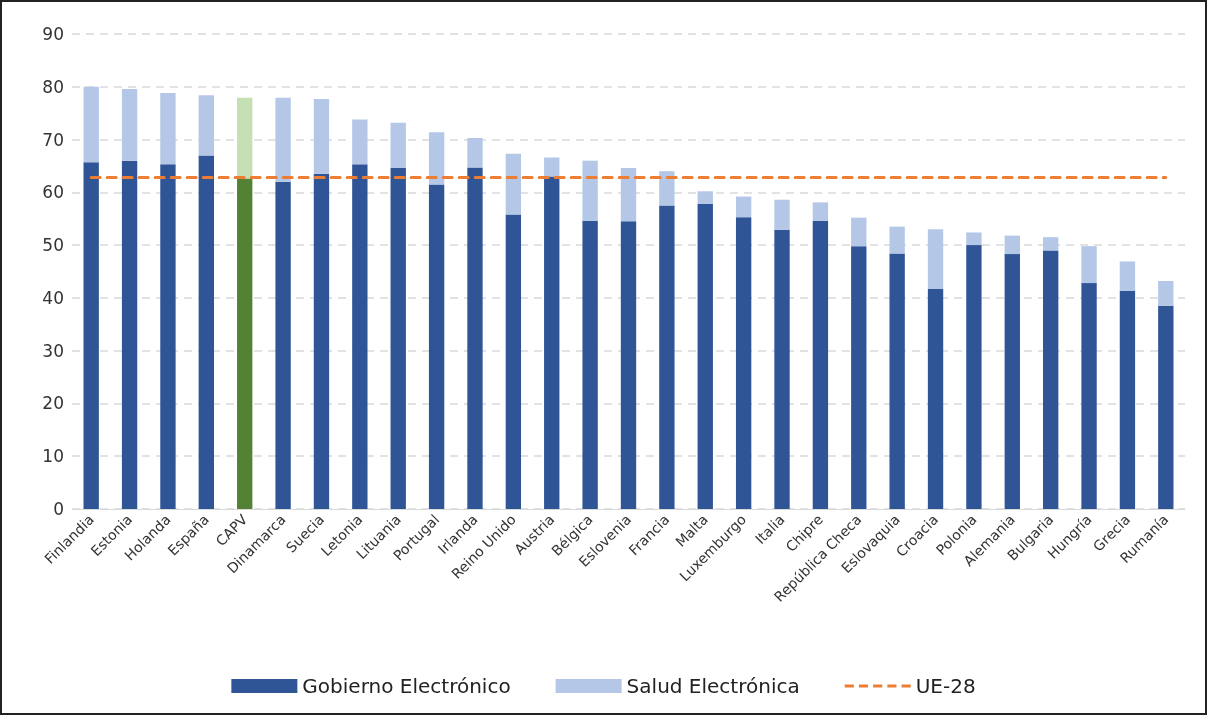  Describe the element at coordinates (53, 86) in the screenshot. I see `y-tick-label: 80` at that location.